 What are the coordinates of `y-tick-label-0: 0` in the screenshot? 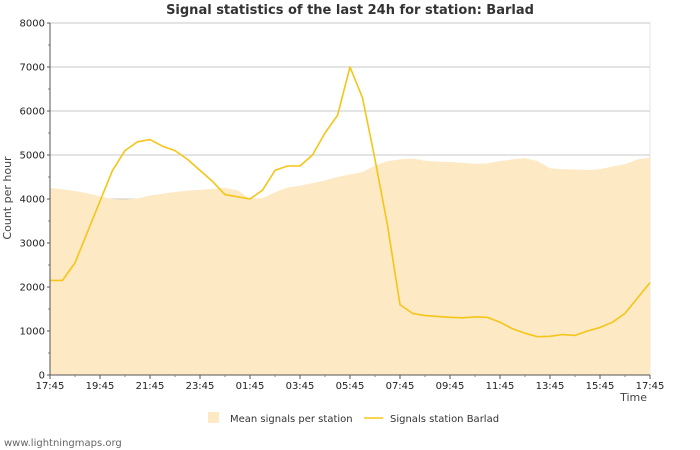 It's located at (42, 376).